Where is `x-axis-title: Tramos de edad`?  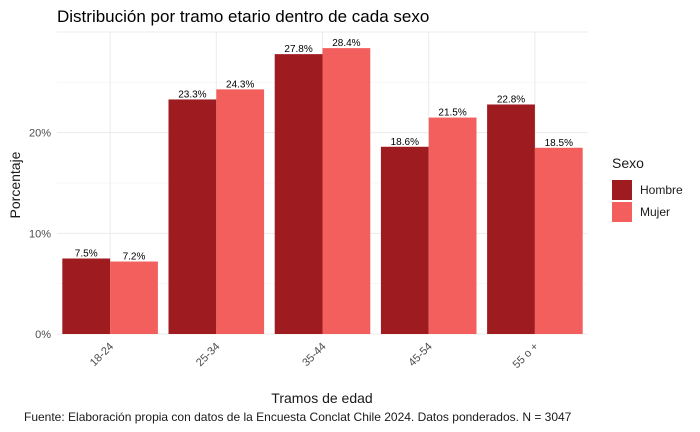 x-axis-title: Tramos de edad is located at coordinates (321, 398).